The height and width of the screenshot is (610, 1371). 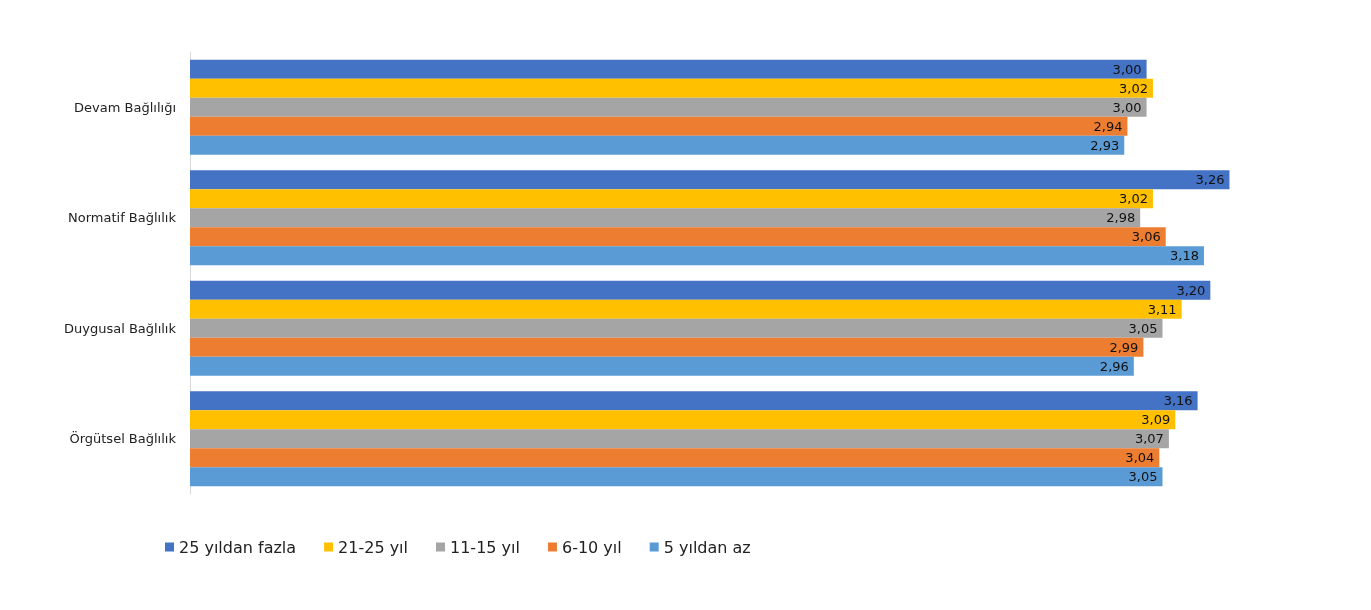 I want to click on data-label: 2,98, so click(x=1121, y=218).